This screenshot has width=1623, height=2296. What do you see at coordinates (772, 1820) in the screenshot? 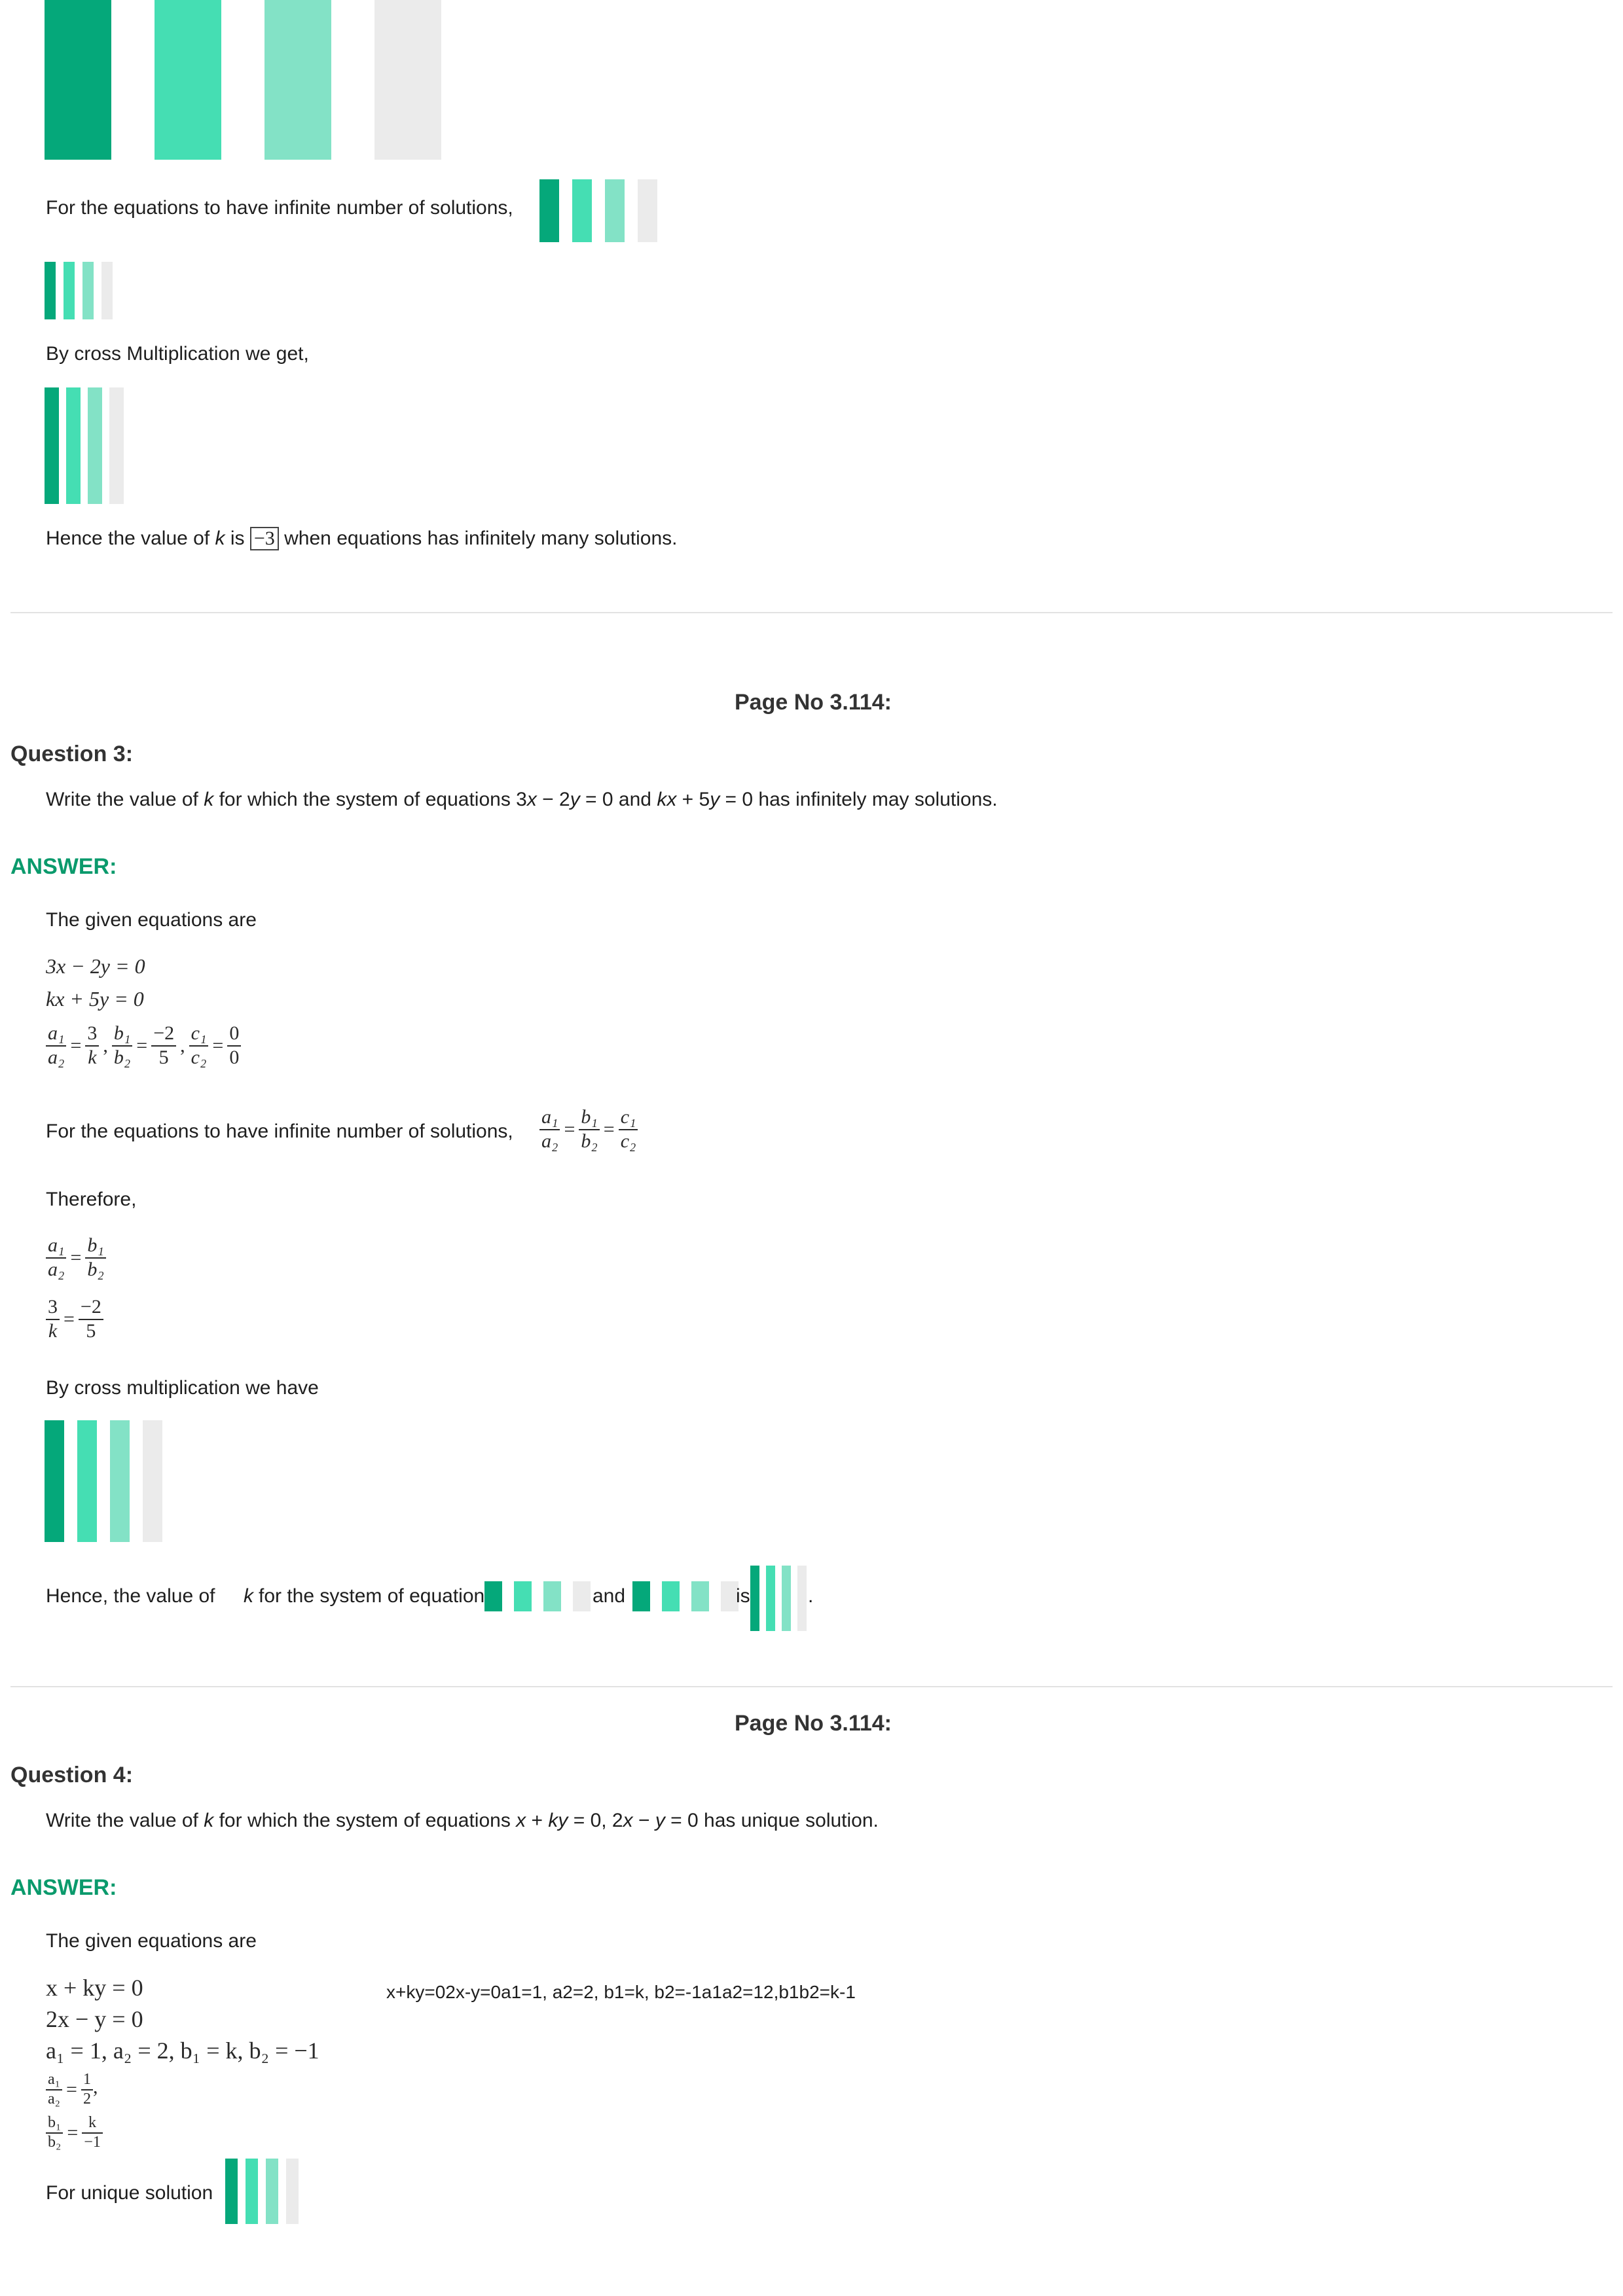
I see `q4-end: = 0 has unique solution.` at bounding box center [772, 1820].